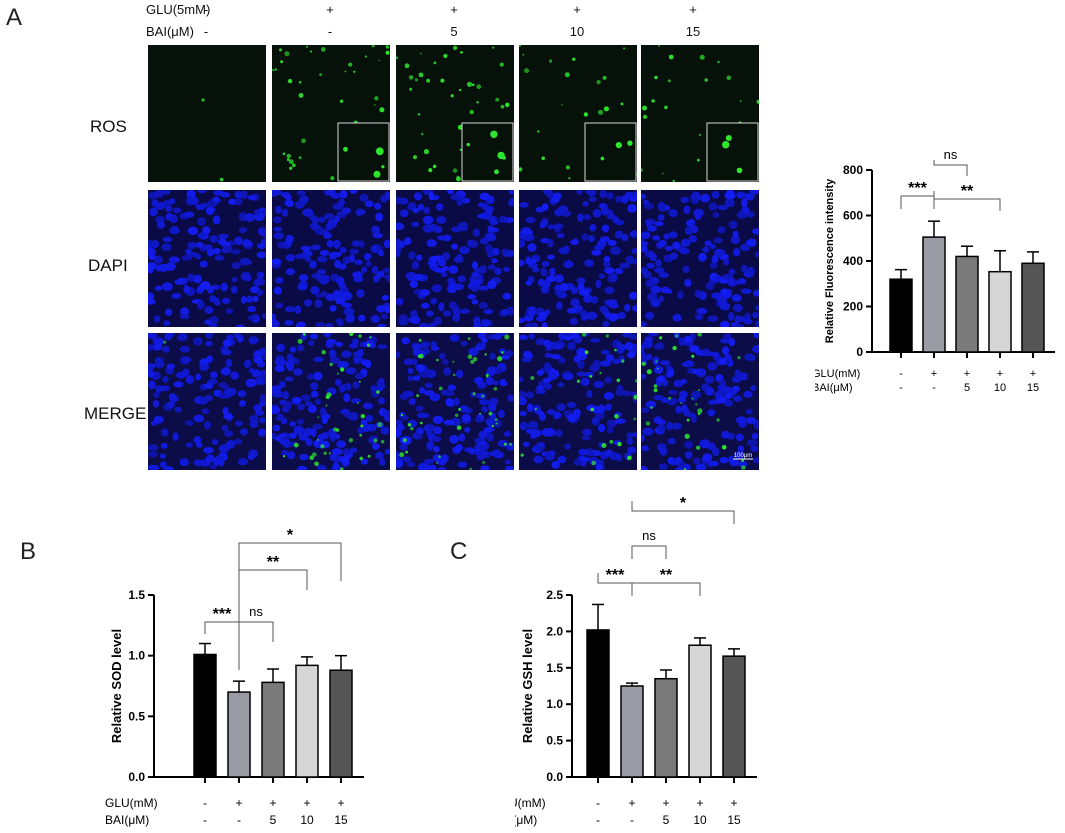 This screenshot has width=1065, height=833. I want to click on y-tick-label: 1.5, so click(554, 668).